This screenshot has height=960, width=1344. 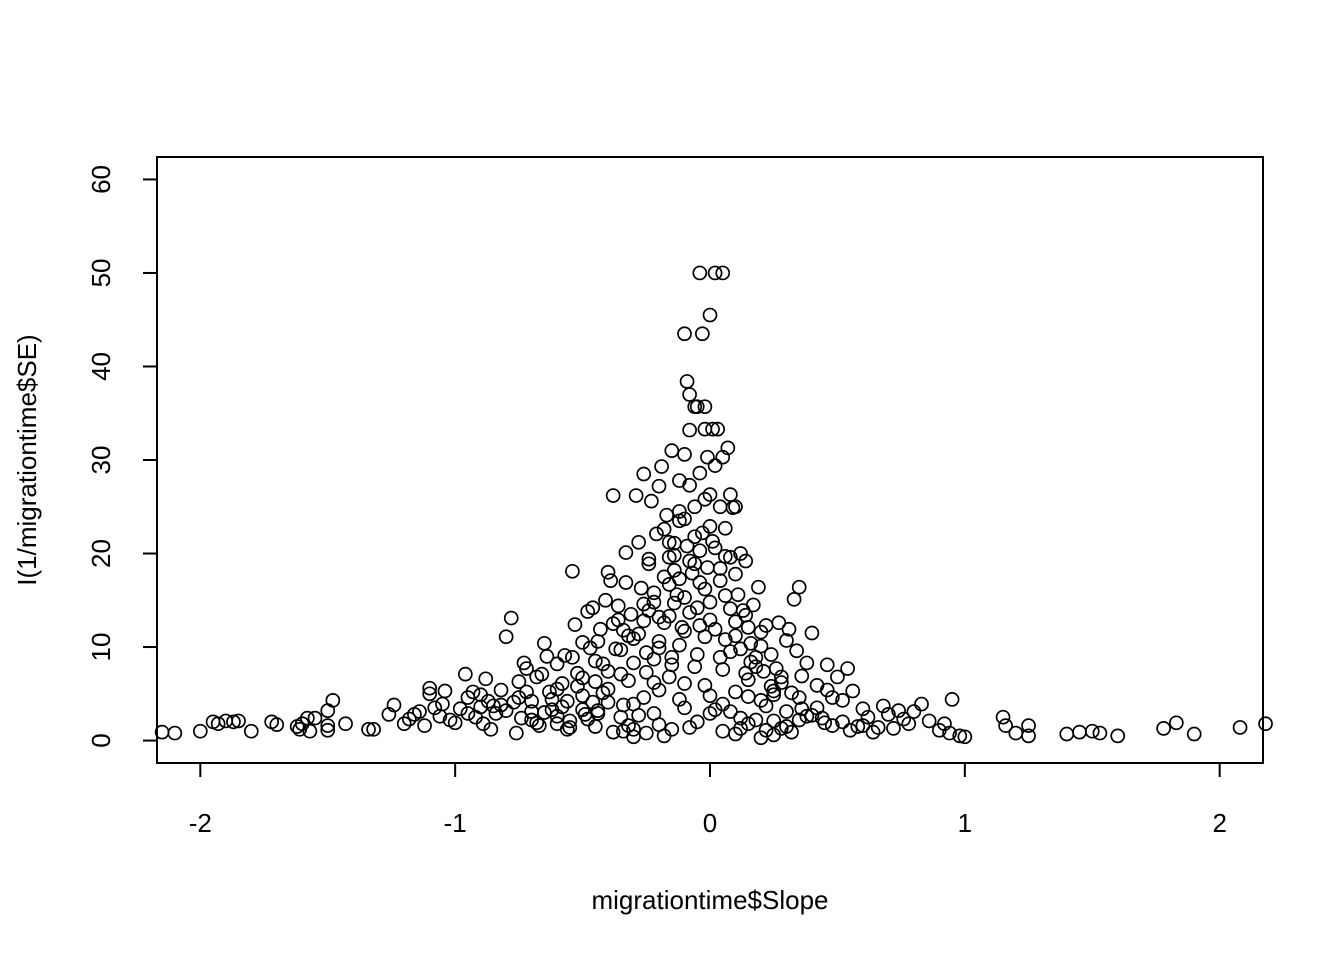 What do you see at coordinates (709, 900) in the screenshot?
I see `x-axis-label: migrationtime$Slope` at bounding box center [709, 900].